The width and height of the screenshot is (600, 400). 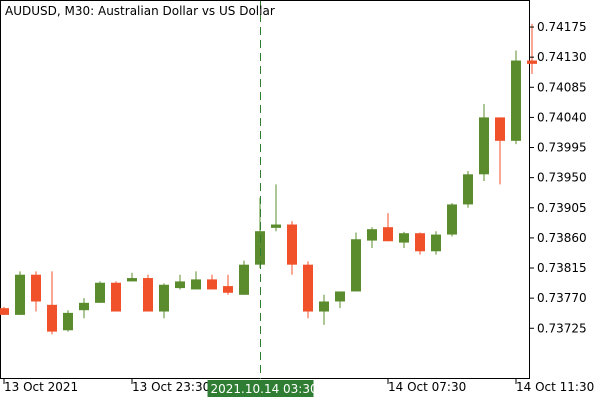 I want to click on y-tick-label: 0.73995, so click(x=562, y=148).